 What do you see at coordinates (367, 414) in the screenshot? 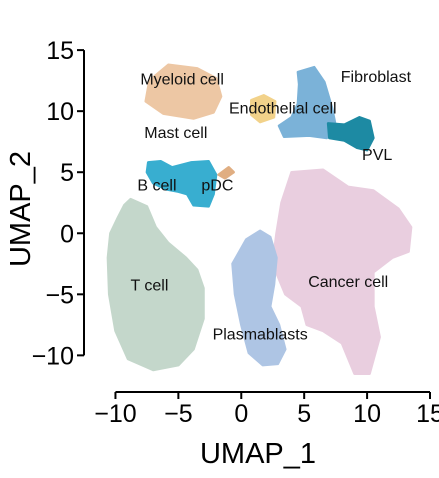
I see `x-tick-label: 10` at bounding box center [367, 414].